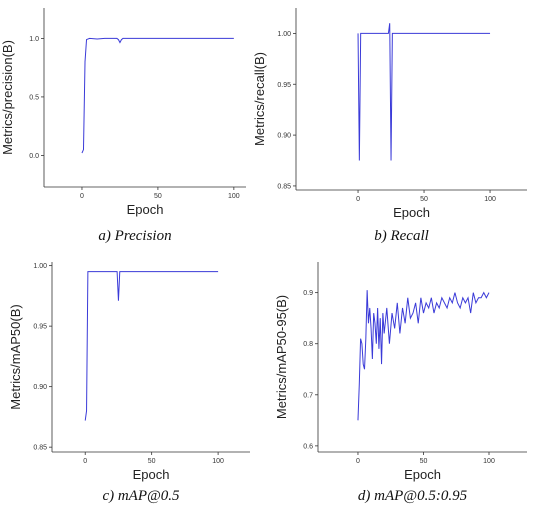 This screenshot has width=534, height=518. I want to click on y-axis-title: Metrics/mAP50-95(B), so click(281, 357).